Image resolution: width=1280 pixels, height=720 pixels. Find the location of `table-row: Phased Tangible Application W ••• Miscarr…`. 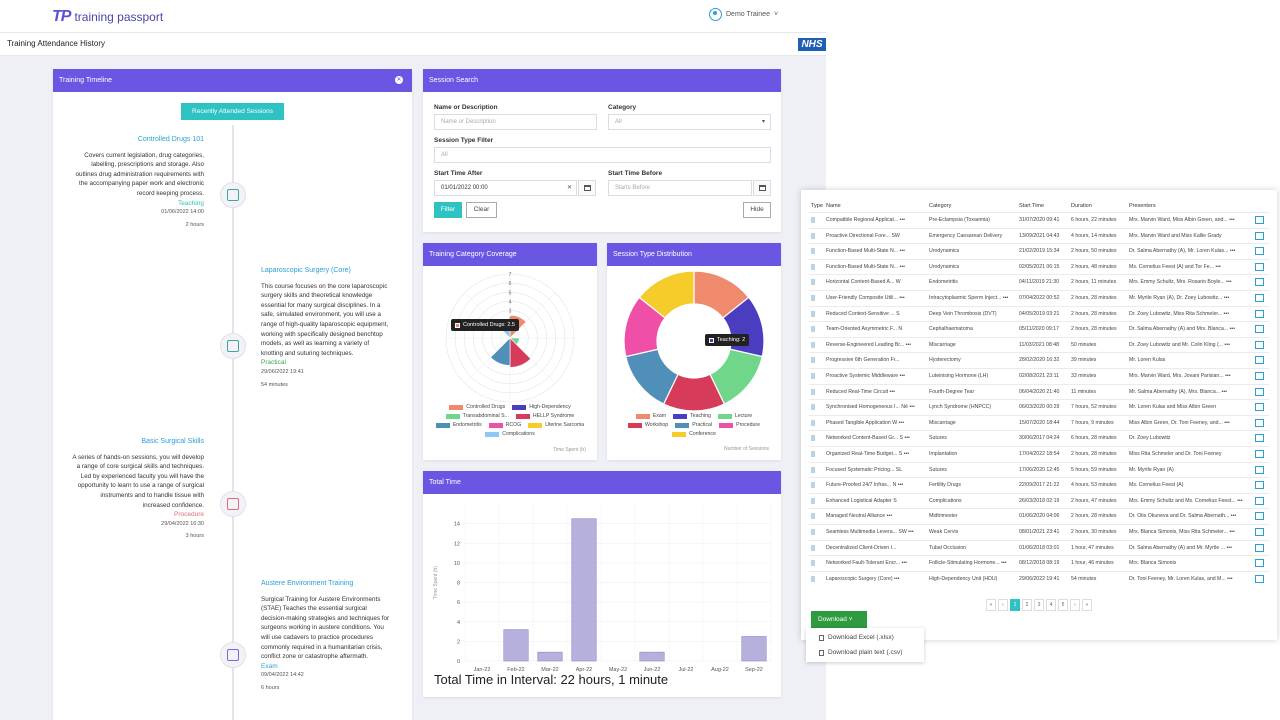

table-row: Phased Tangible Application W ••• Miscarr… is located at coordinates (1039, 422).